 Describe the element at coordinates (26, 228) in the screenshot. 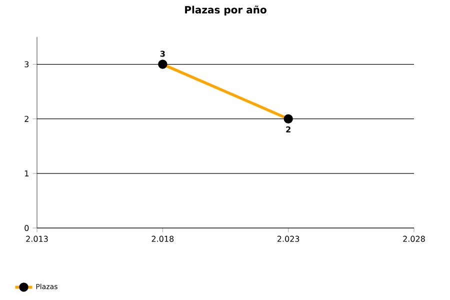

I see `y-tick-label: 0` at that location.